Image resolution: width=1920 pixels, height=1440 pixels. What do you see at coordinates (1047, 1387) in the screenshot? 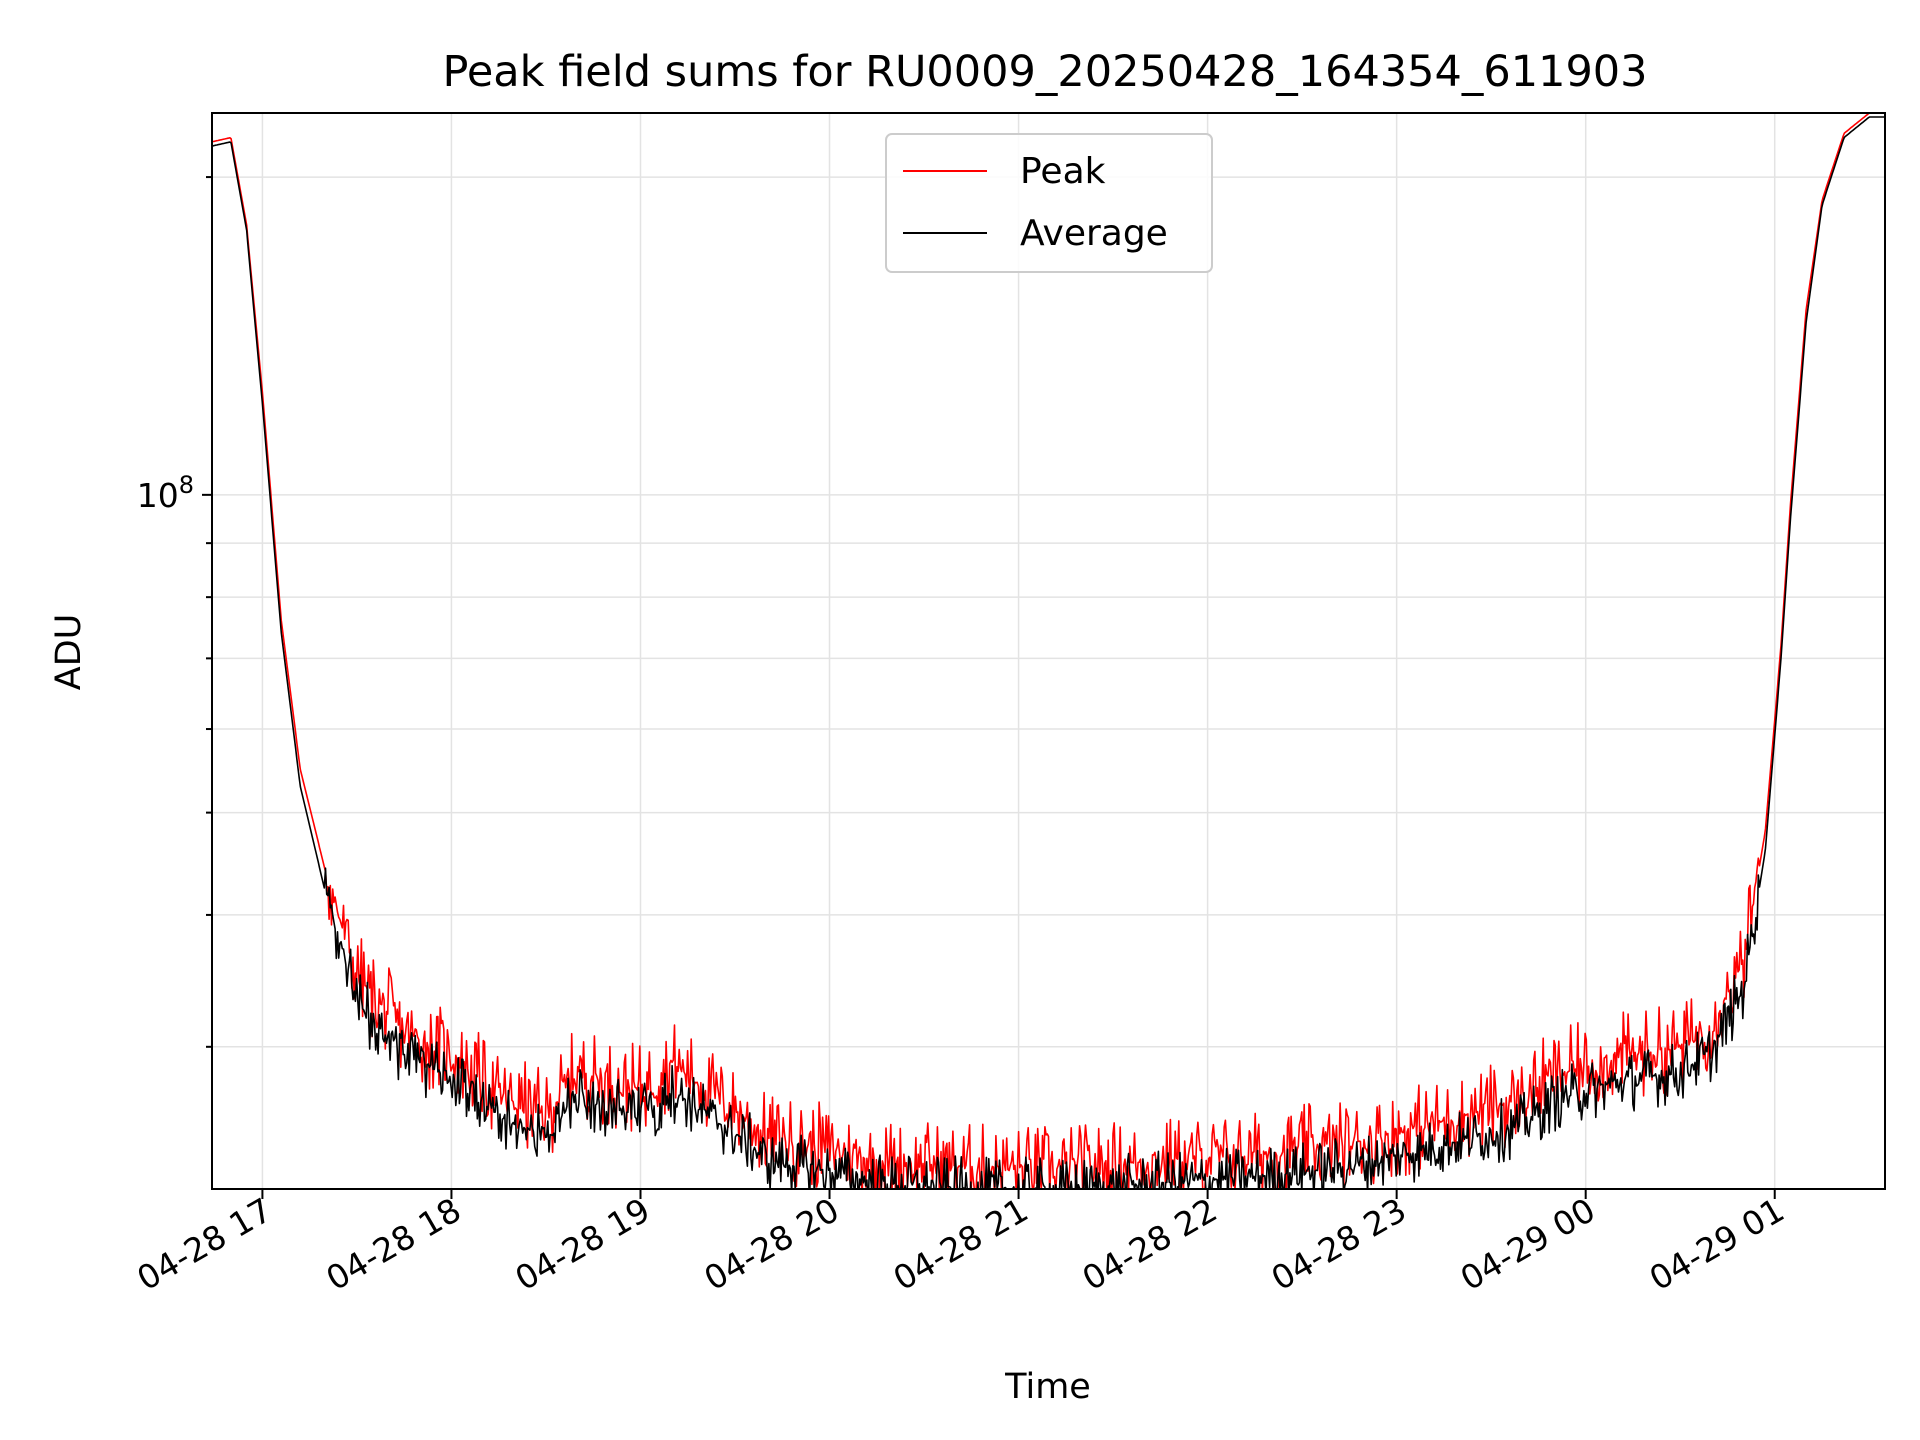
I see `x-axis-label: Time` at bounding box center [1047, 1387].